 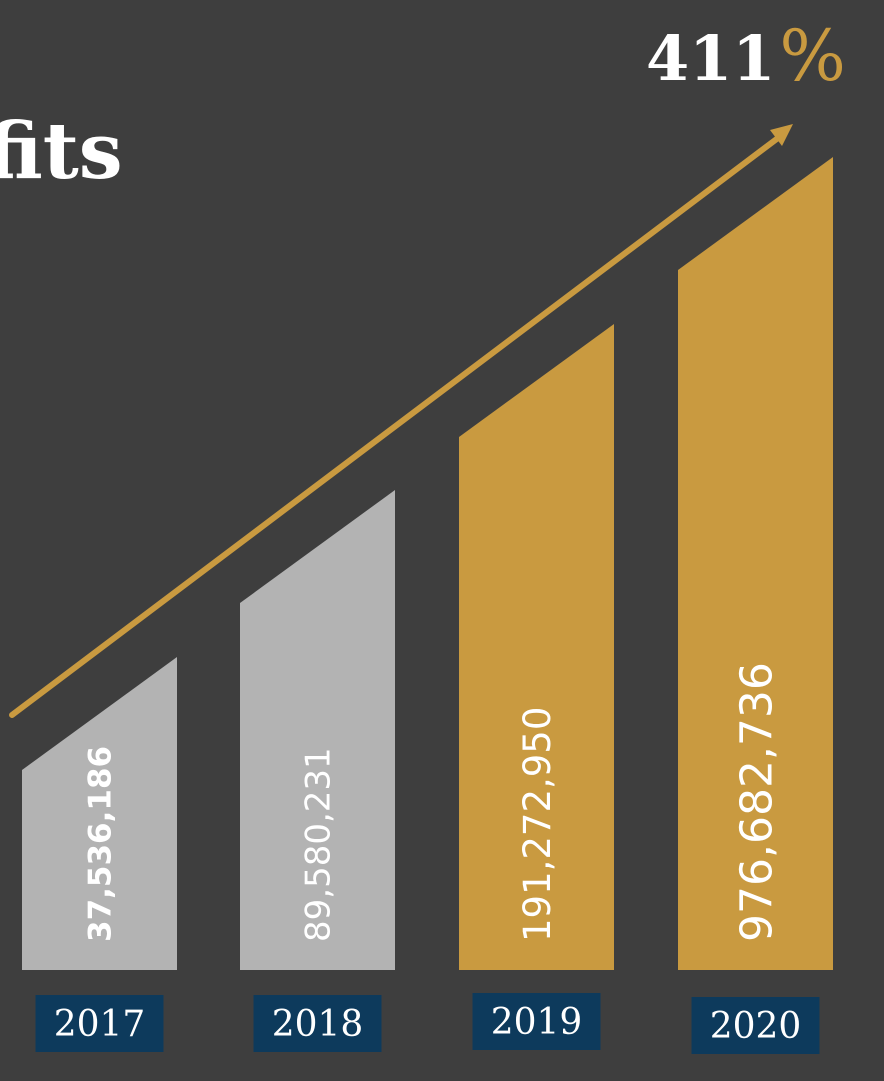 I want to click on year-box-2020, so click(x=755, y=1025).